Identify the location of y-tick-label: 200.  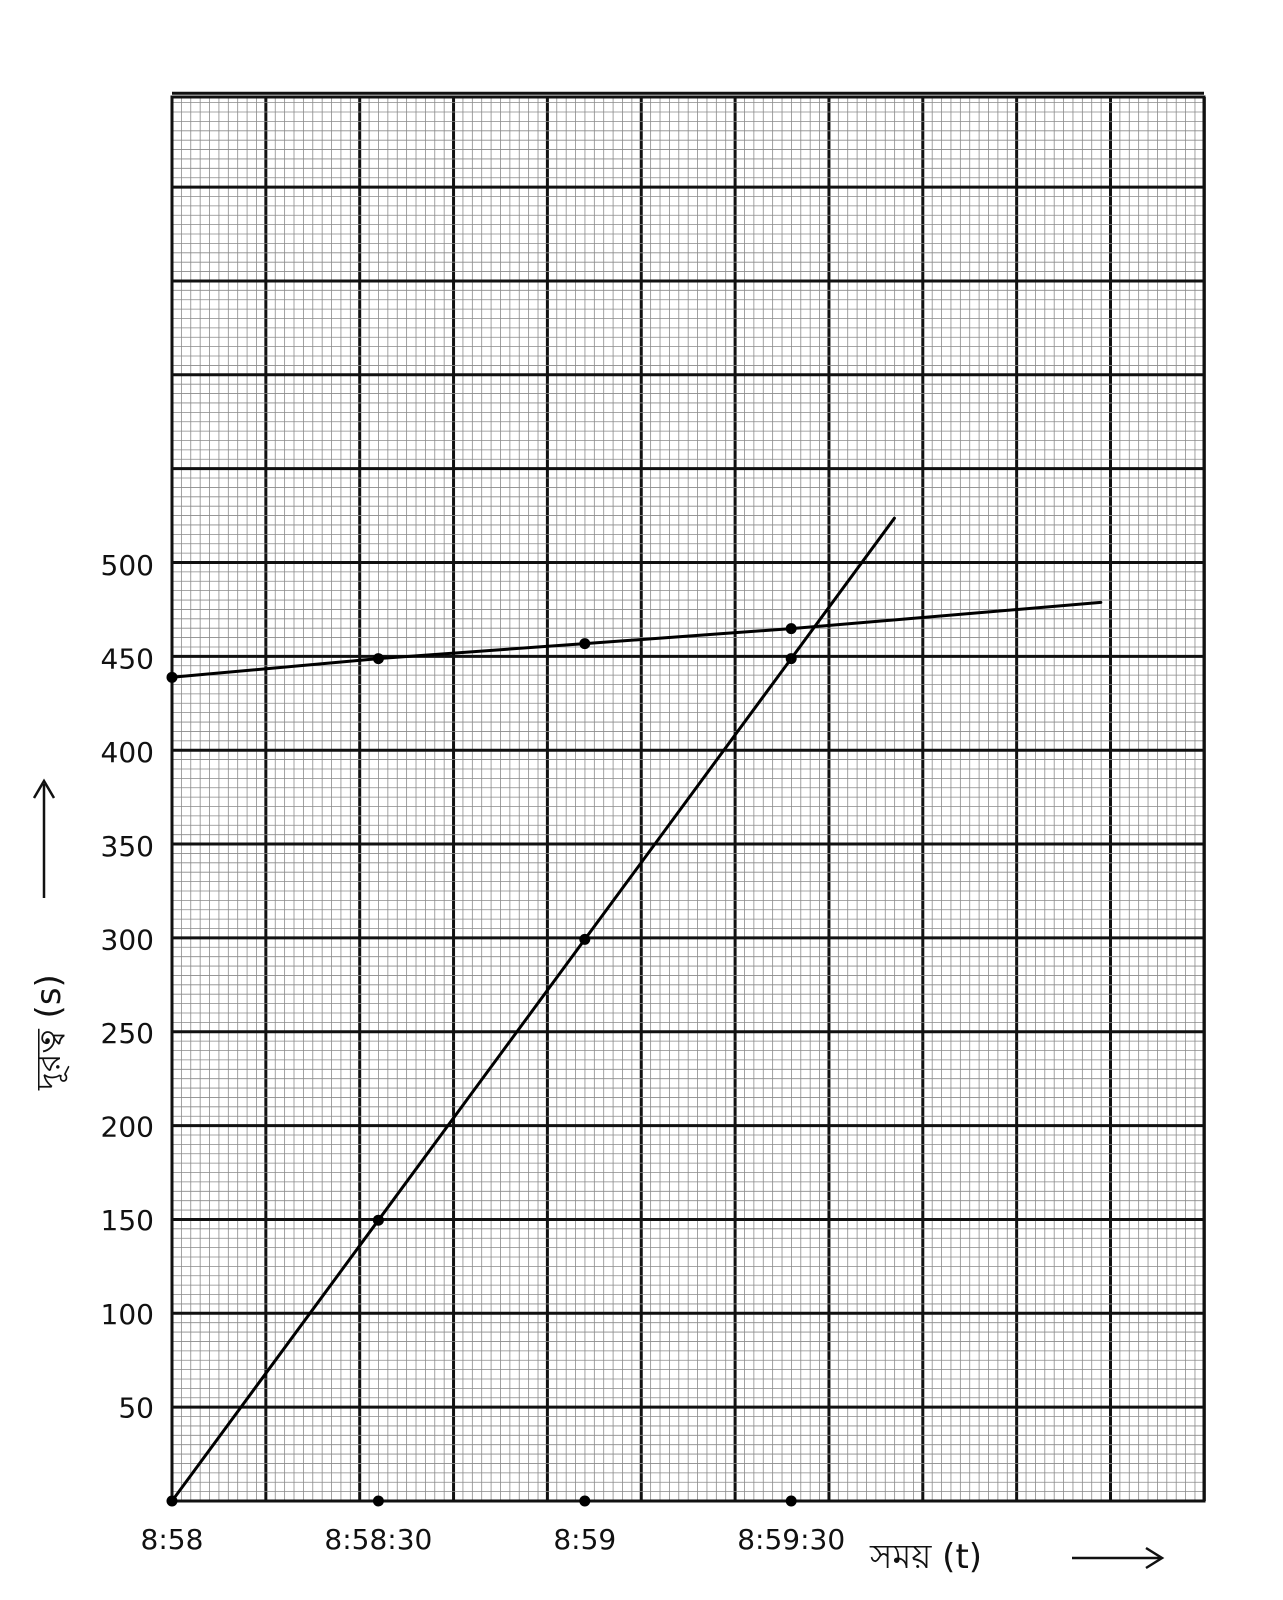
(127, 1127).